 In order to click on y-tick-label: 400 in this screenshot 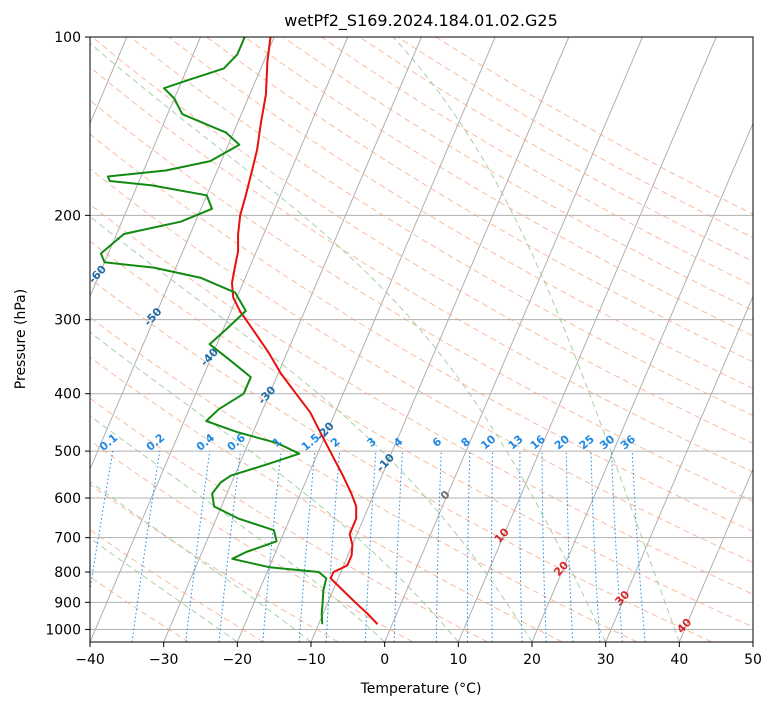, I will do `click(67, 395)`.